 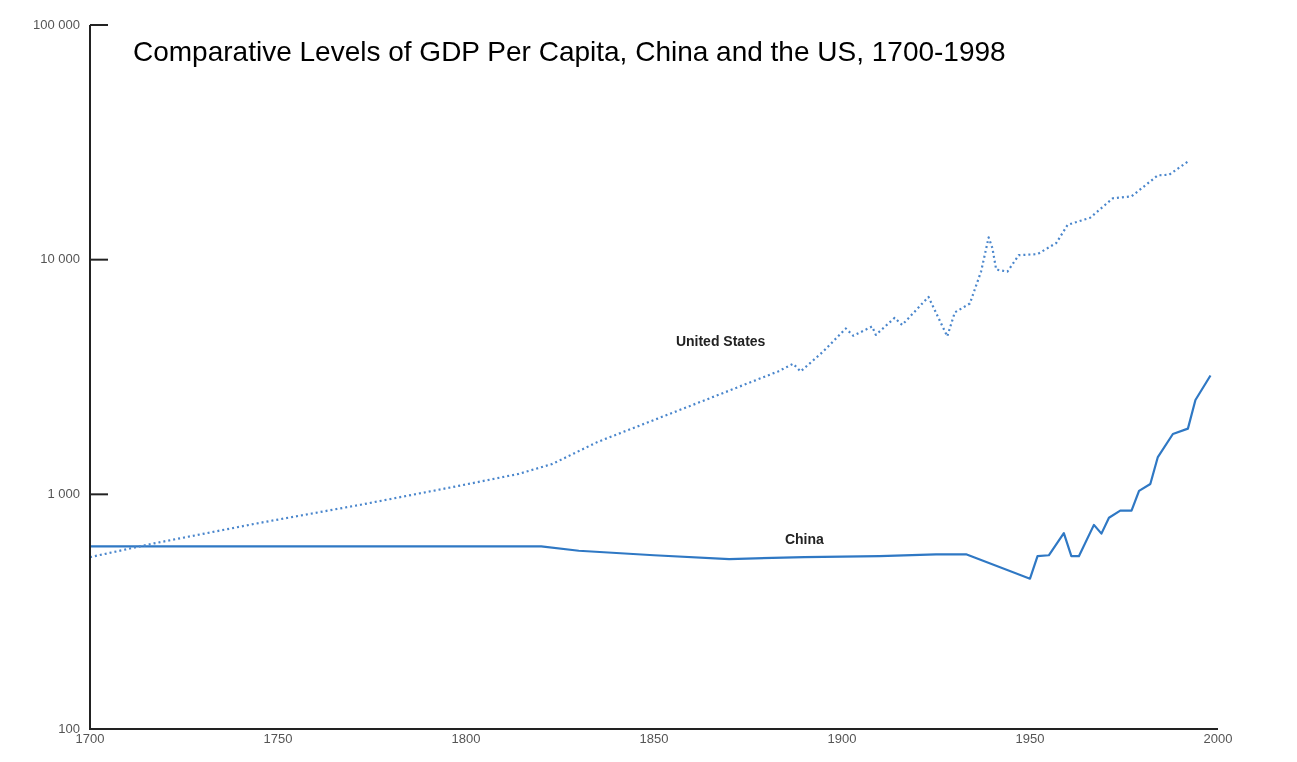 What do you see at coordinates (654, 739) in the screenshot?
I see `x-tick-label: 1850` at bounding box center [654, 739].